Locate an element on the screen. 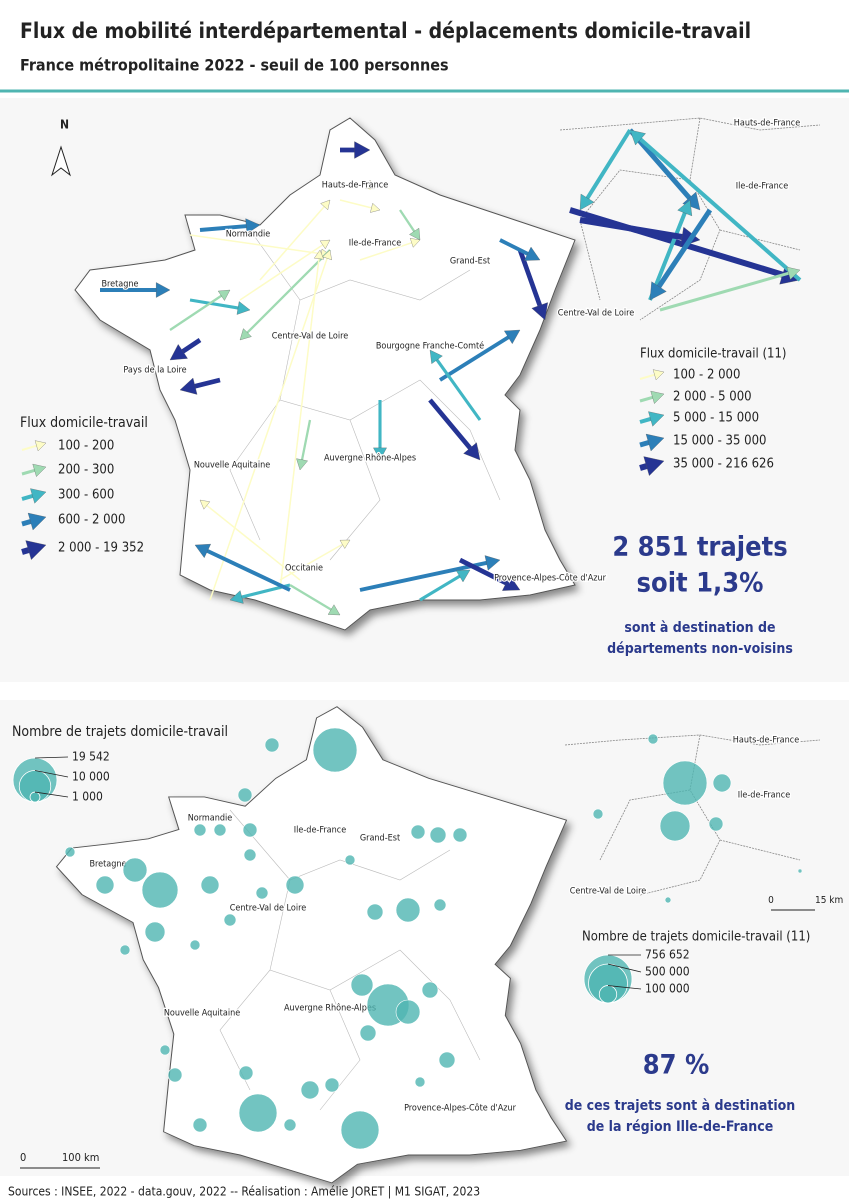  legend-title: Nombre de trajets domicile-travail is located at coordinates (120, 732).